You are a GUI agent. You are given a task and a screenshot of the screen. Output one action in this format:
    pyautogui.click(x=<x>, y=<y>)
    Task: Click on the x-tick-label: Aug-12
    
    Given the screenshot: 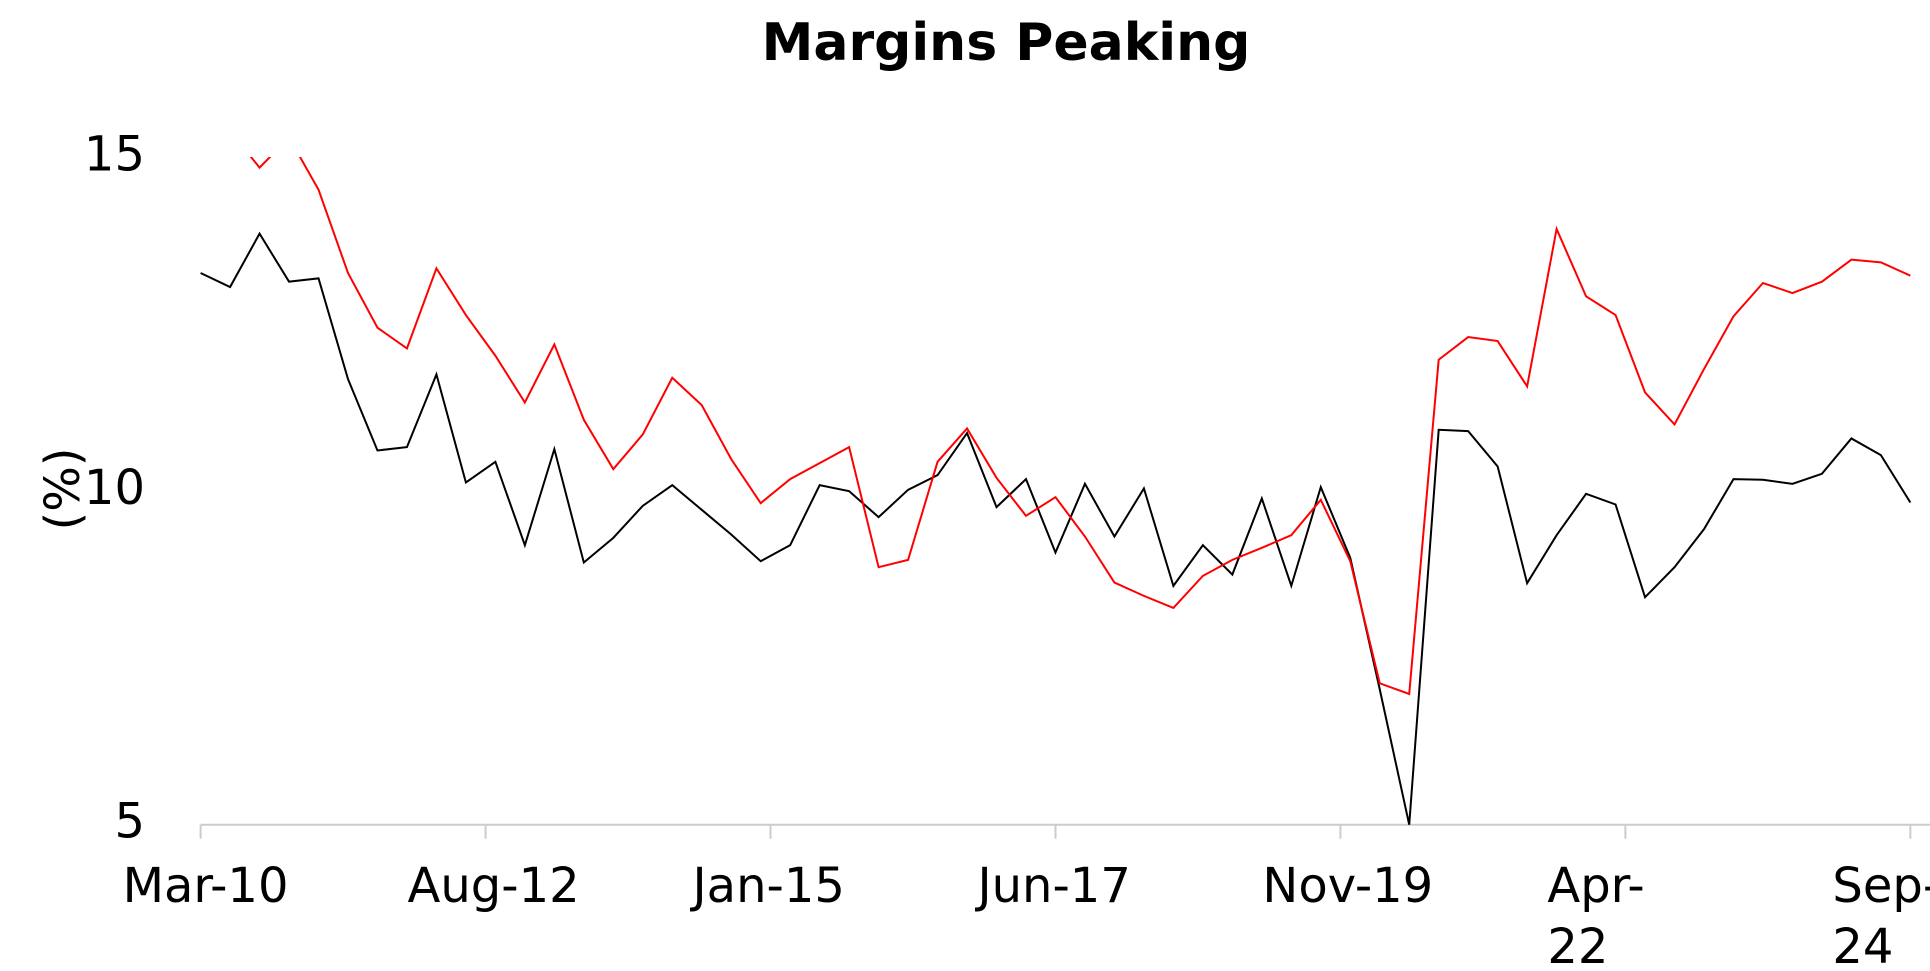 What is the action you would take?
    pyautogui.click(x=494, y=886)
    